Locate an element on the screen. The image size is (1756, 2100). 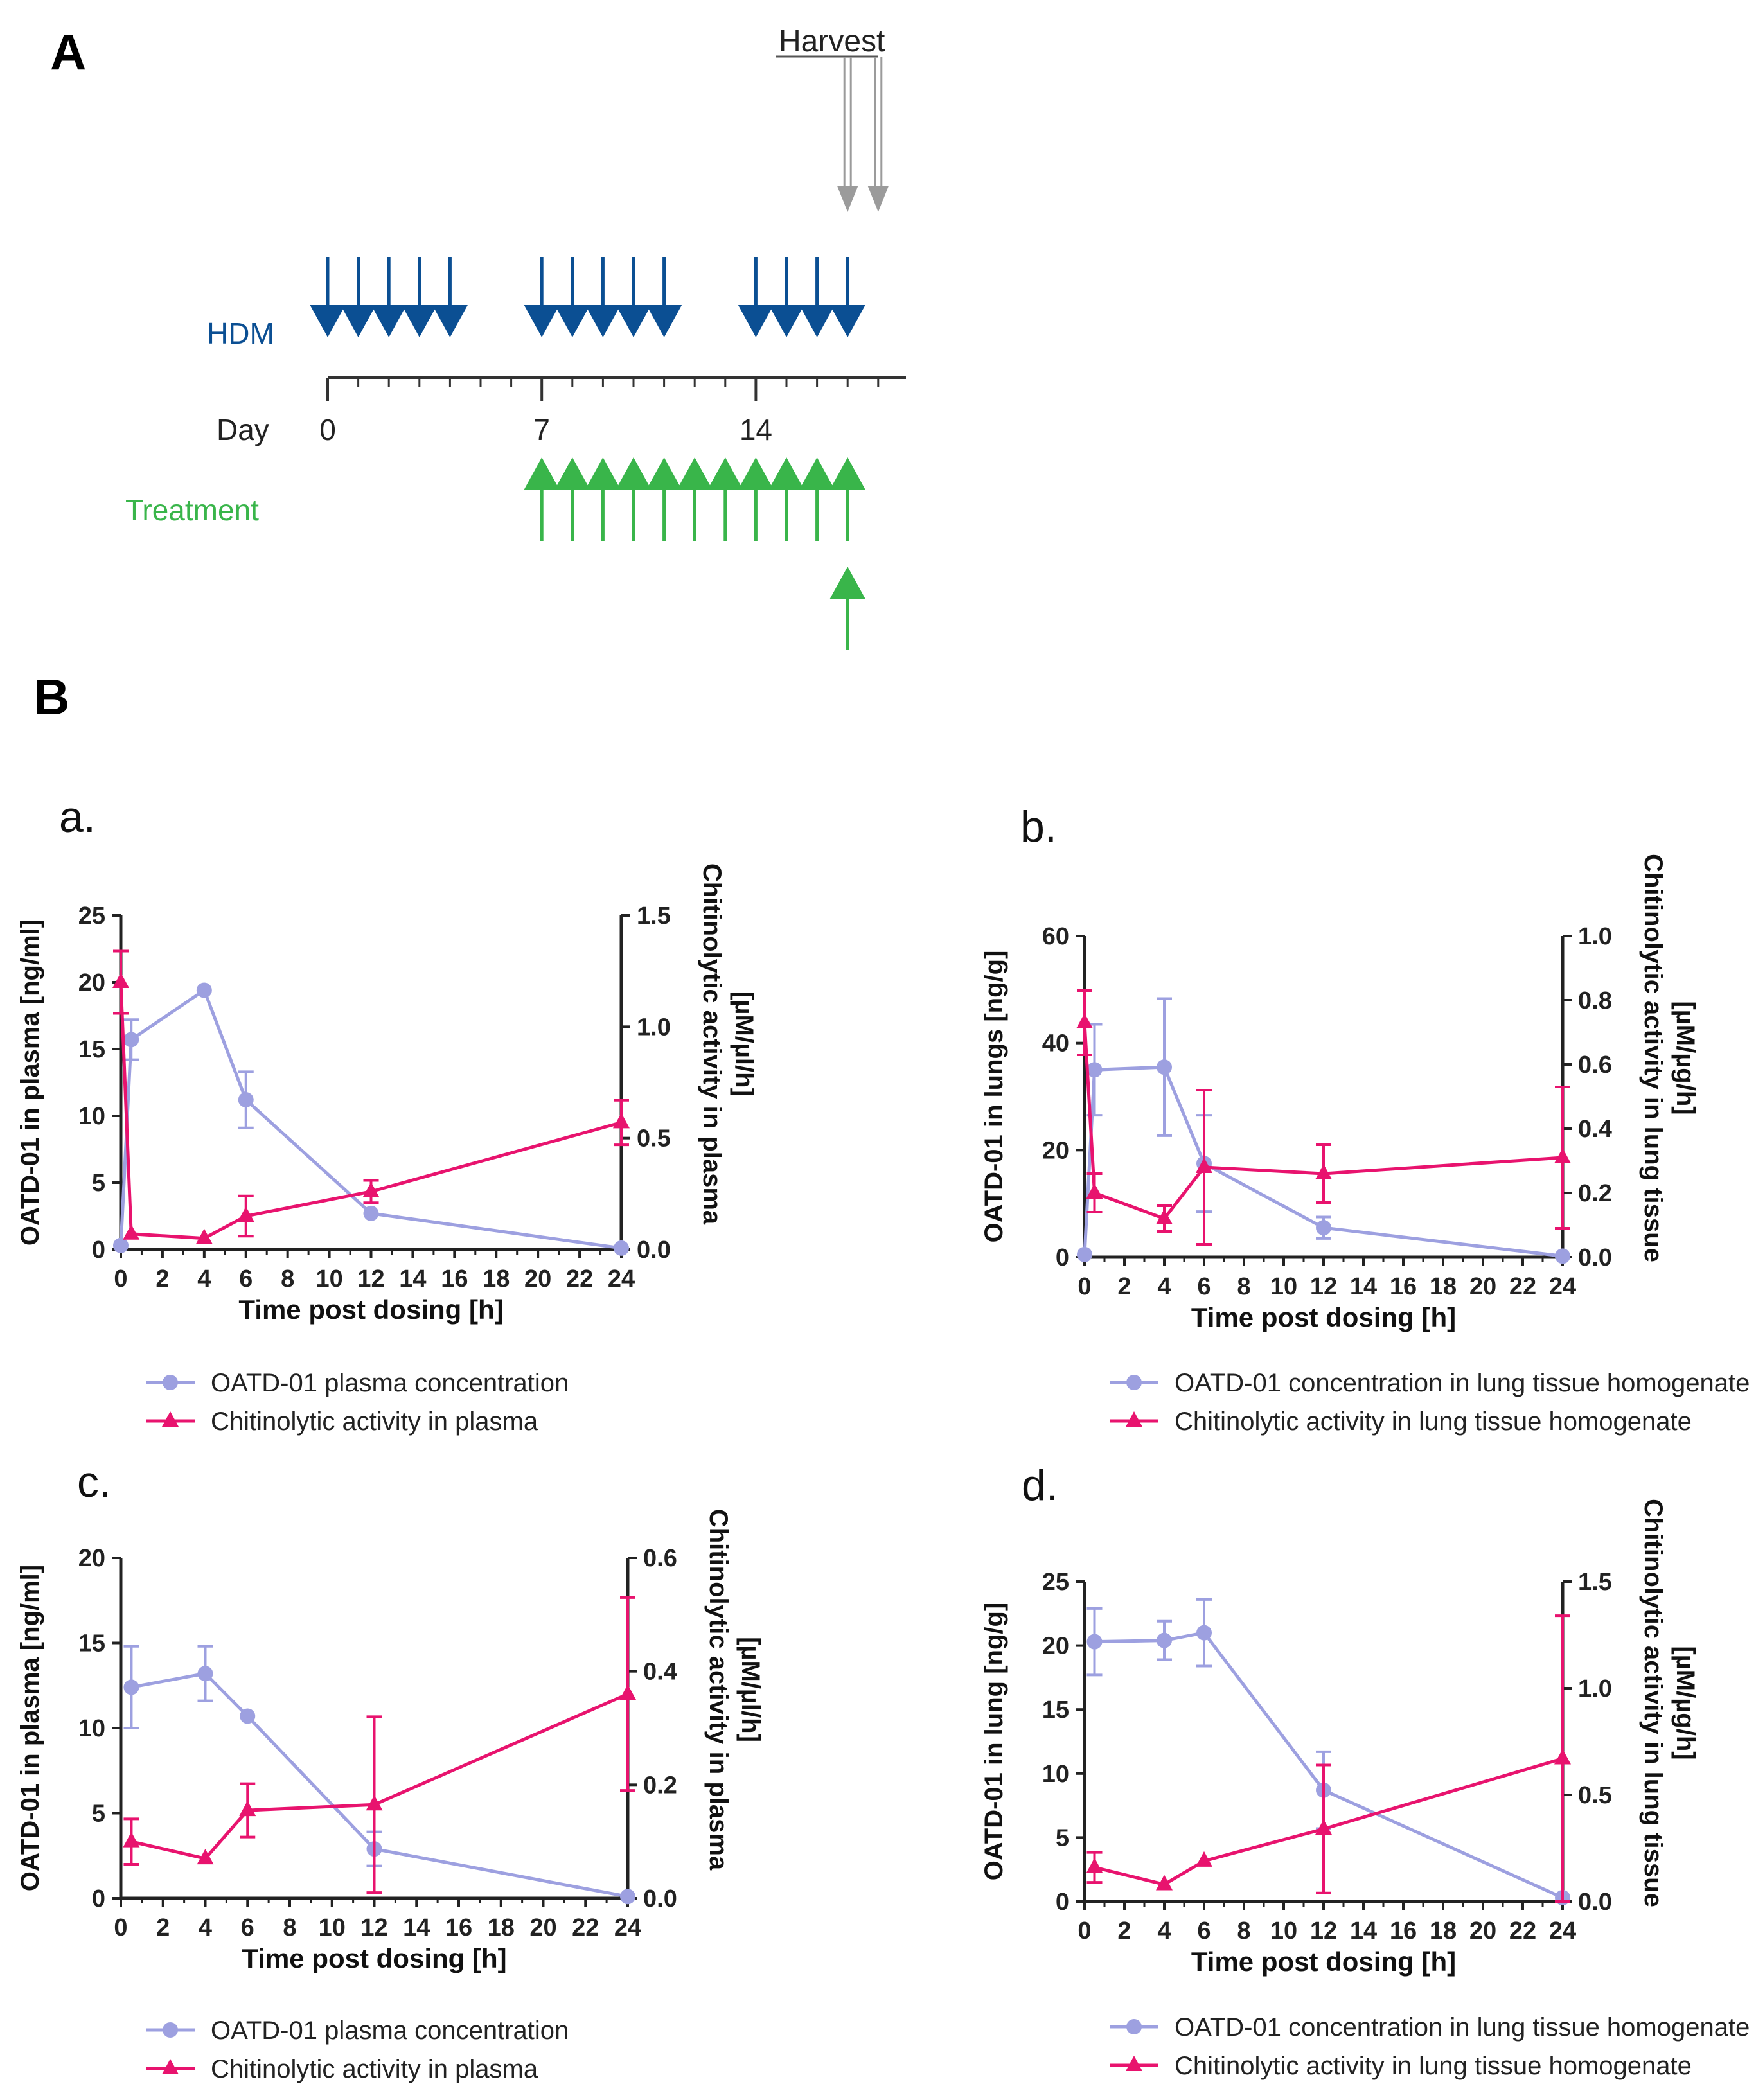
y-axis-units-right: [µM/µl/h] is located at coordinates (750, 1689).